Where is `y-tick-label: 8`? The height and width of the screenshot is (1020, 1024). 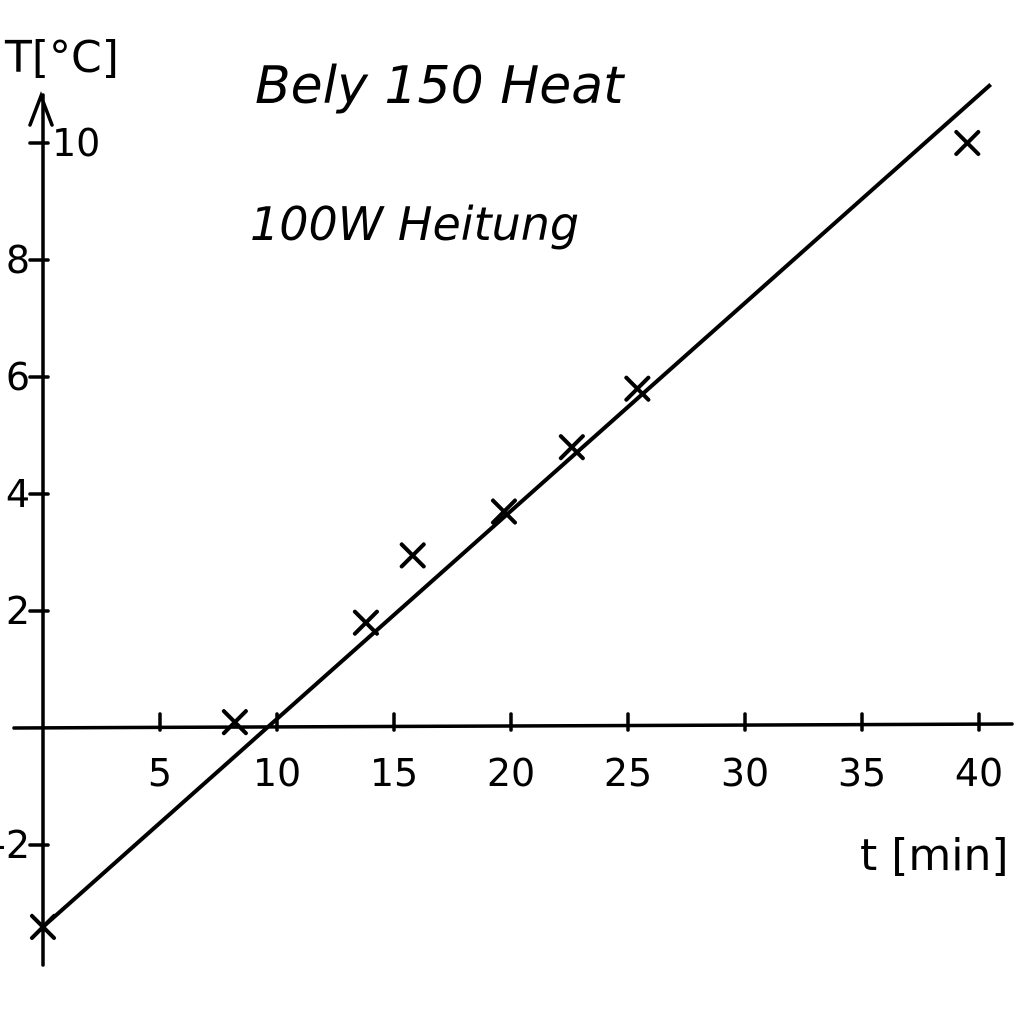 y-tick-label: 8 is located at coordinates (18, 260).